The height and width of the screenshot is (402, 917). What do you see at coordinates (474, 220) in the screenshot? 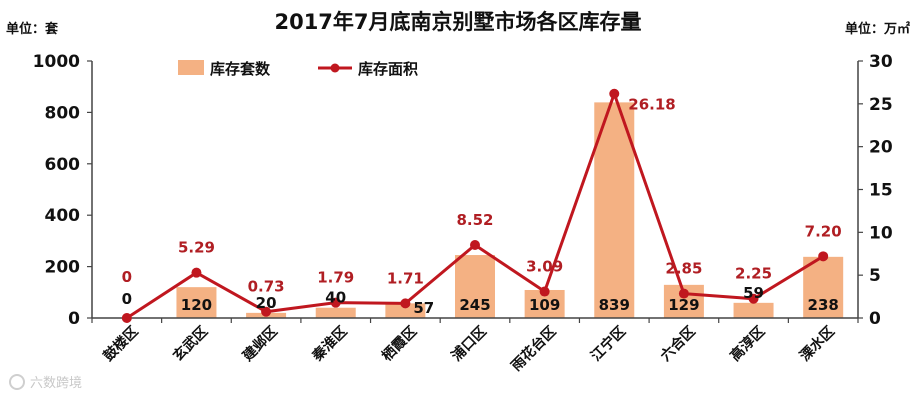
I see `line-value-label: 8.52` at bounding box center [474, 220].